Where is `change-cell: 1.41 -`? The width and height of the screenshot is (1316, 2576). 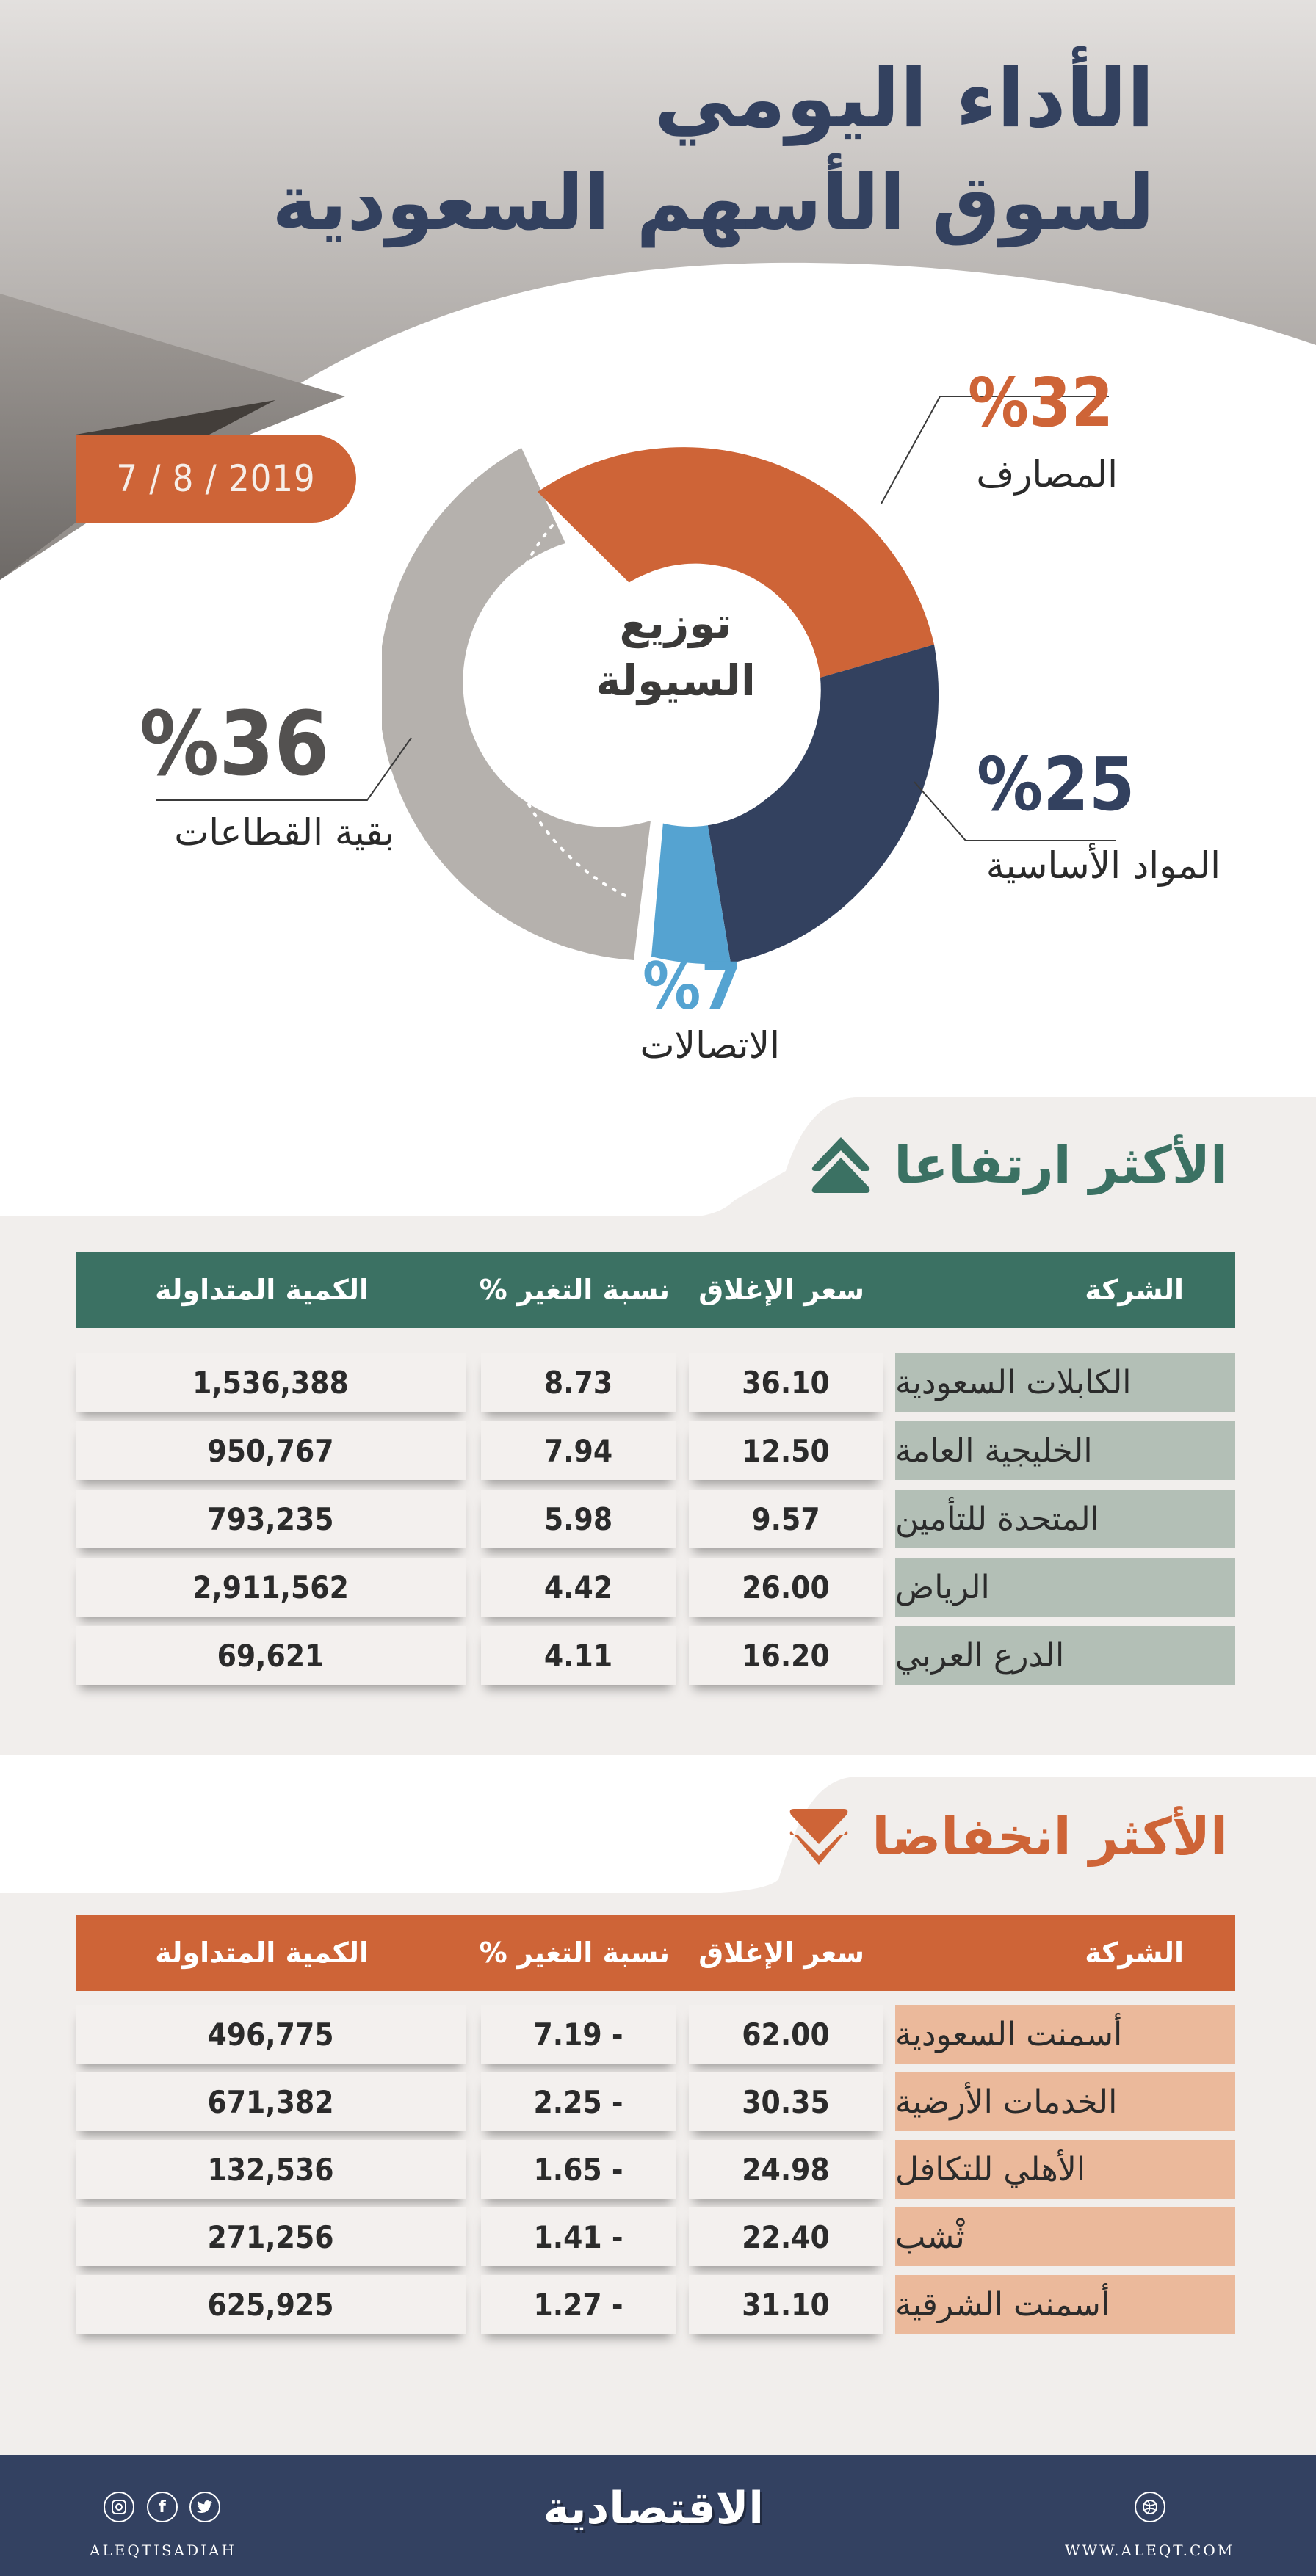
change-cell: 1.41 - is located at coordinates (578, 2237).